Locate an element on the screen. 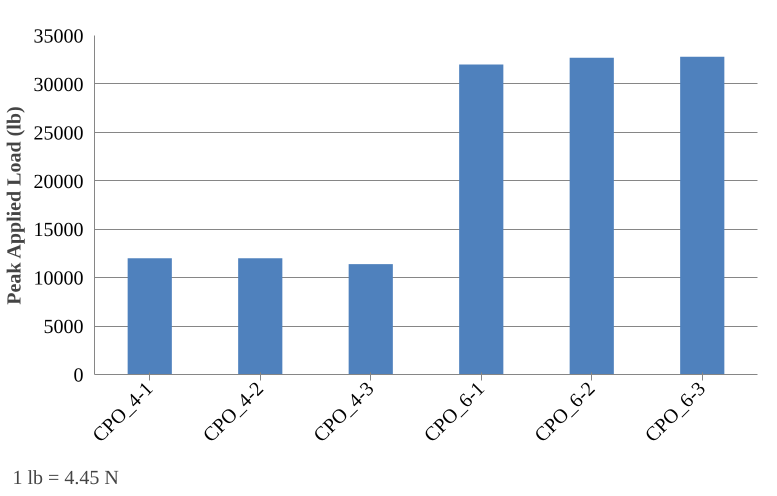 The height and width of the screenshot is (496, 777). y-axis-title: Peak Applied Load (lb) is located at coordinates (15, 205).